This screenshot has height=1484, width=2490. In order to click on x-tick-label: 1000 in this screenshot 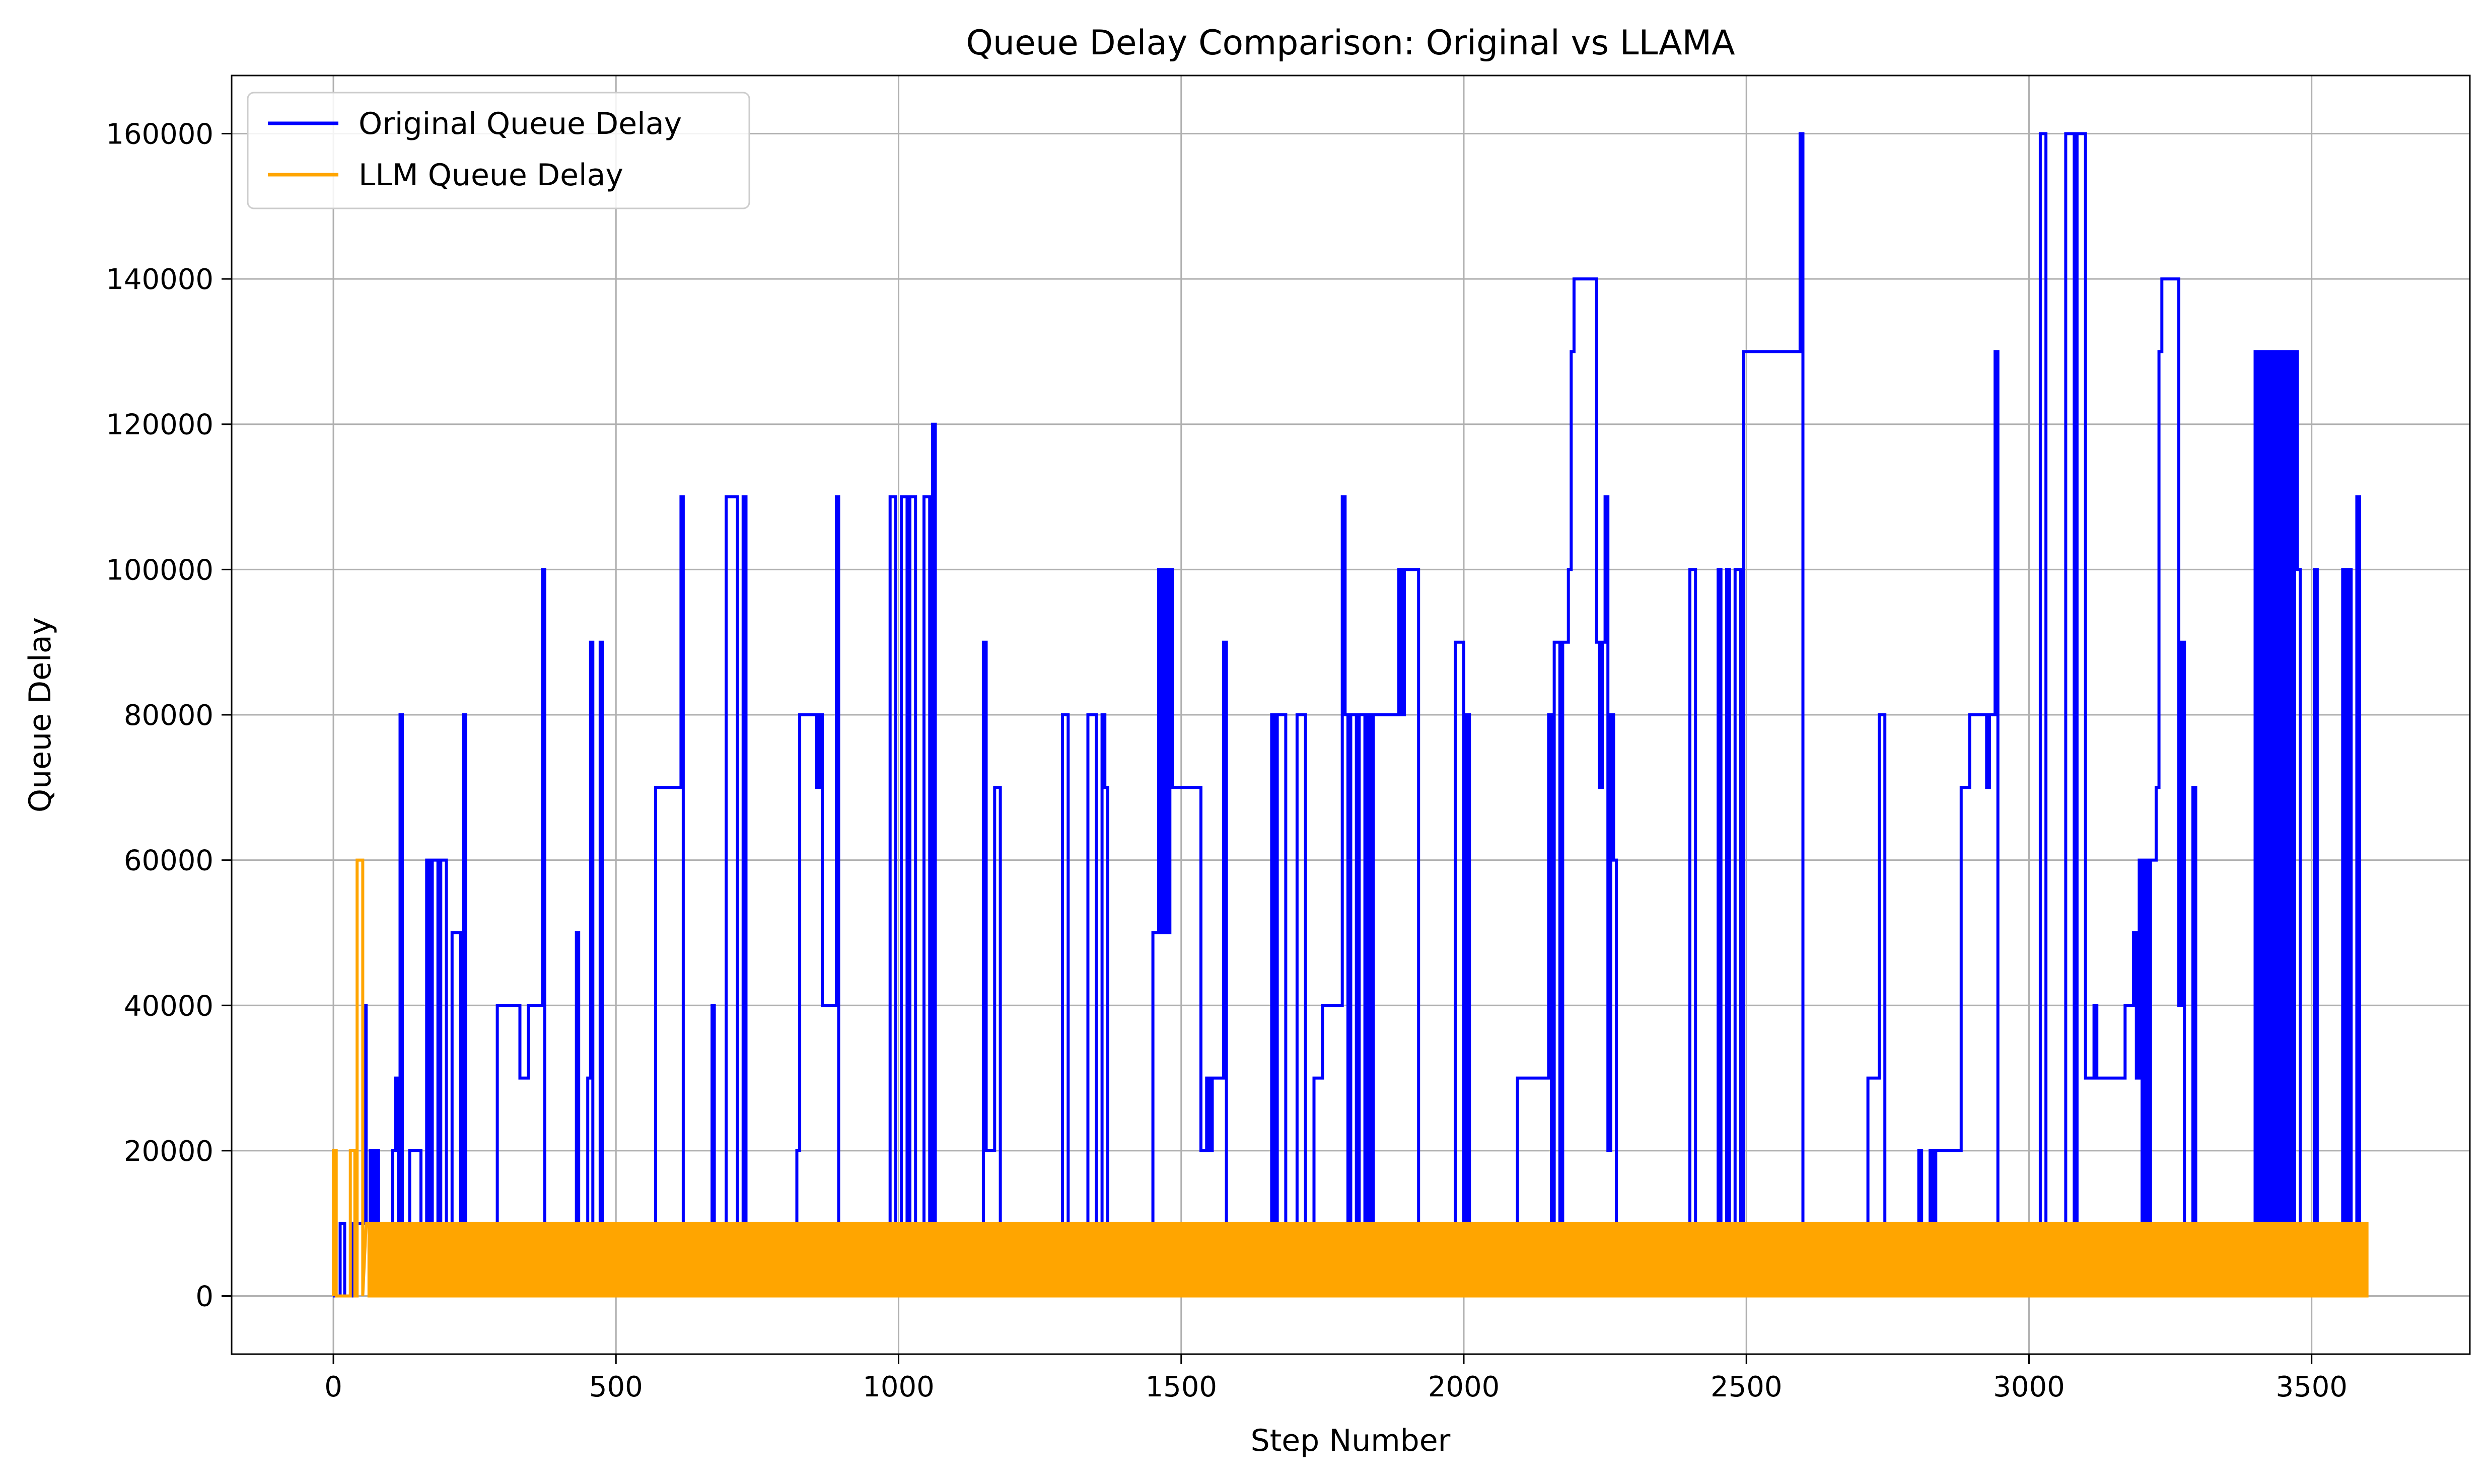, I will do `click(899, 1387)`.